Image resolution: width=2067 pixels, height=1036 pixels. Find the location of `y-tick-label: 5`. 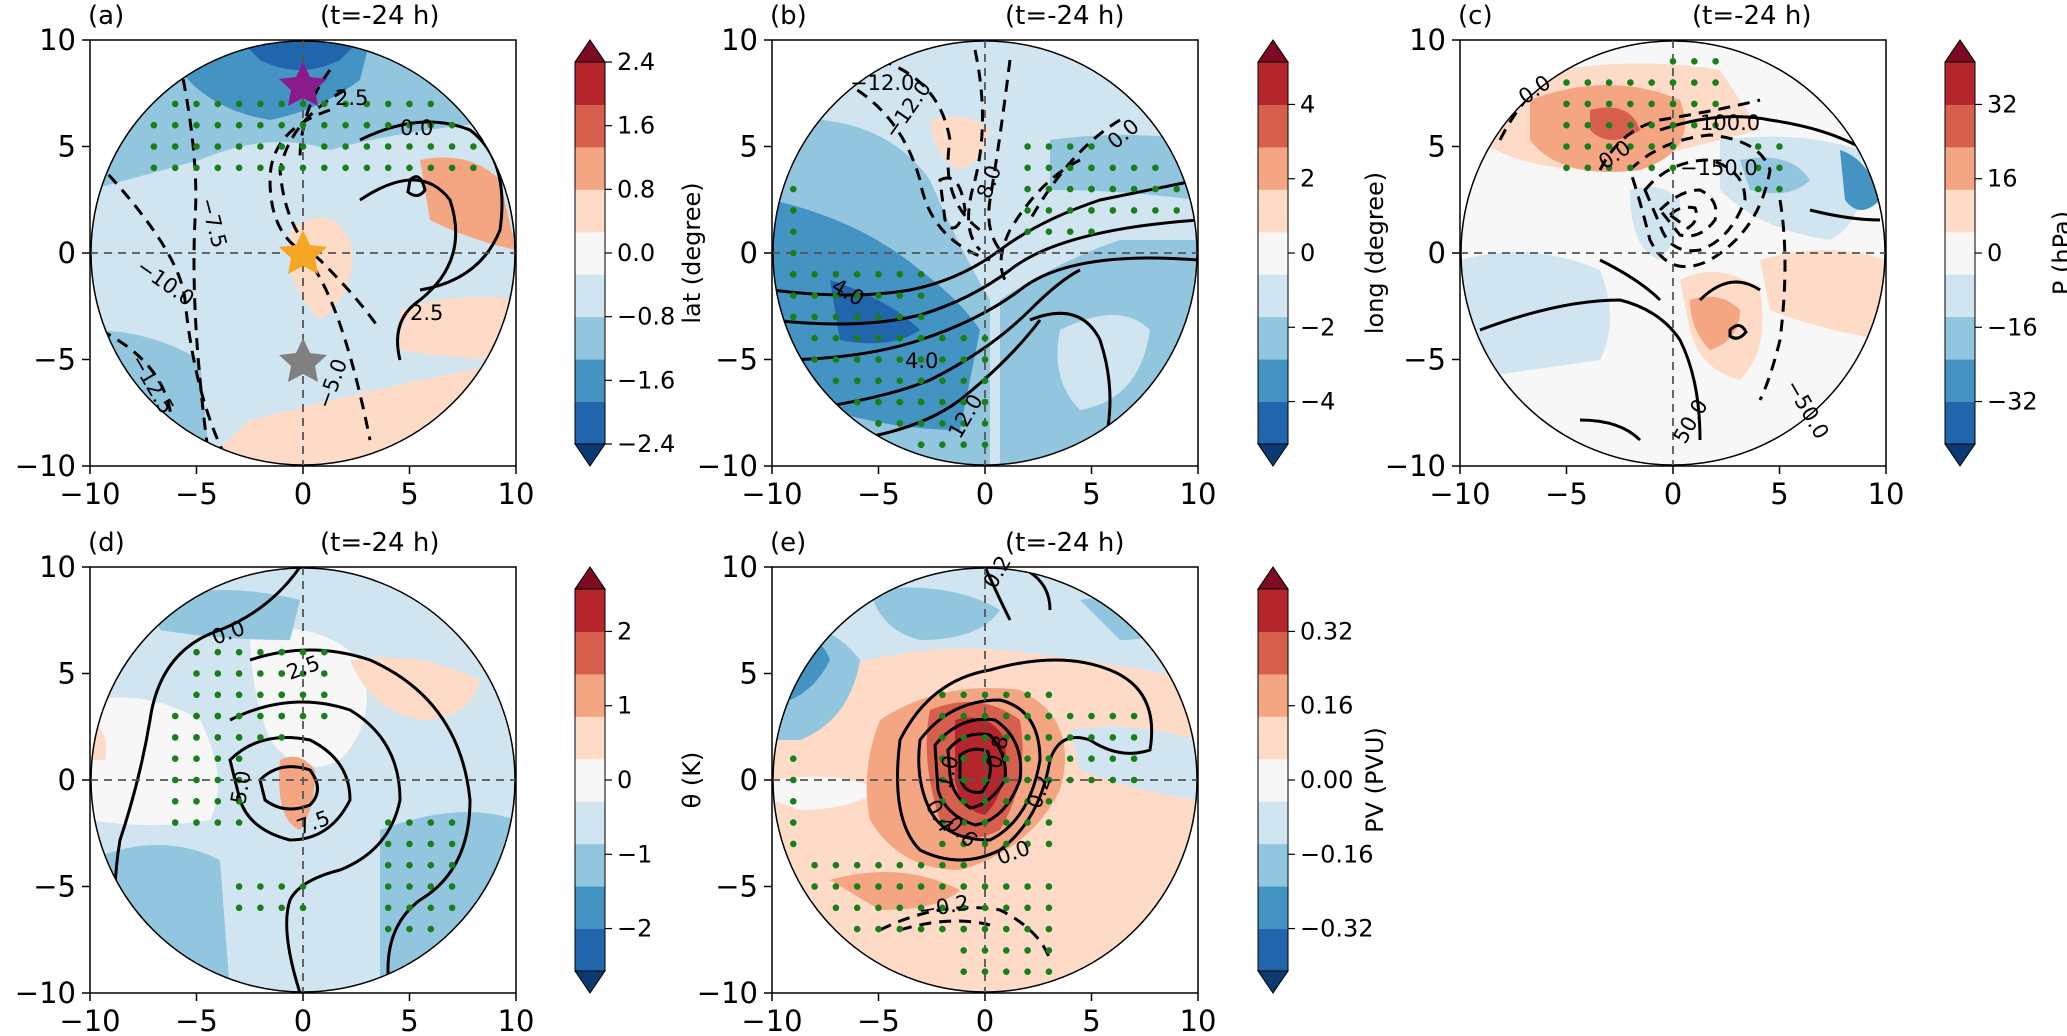

y-tick-label: 5 is located at coordinates (1437, 147).